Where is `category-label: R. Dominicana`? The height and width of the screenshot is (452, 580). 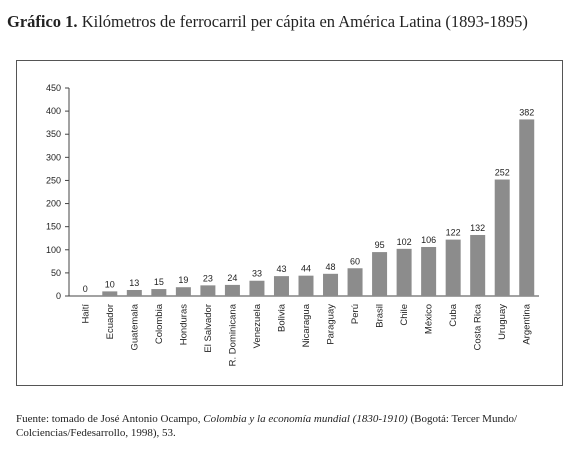 category-label: R. Dominicana is located at coordinates (232, 334).